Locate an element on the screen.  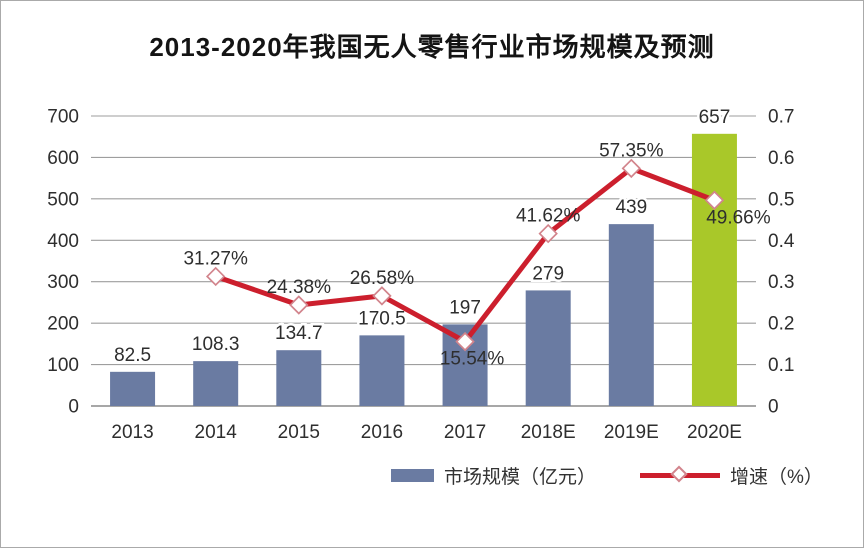
legend: 市场规模（亿元） 增速（%） is located at coordinates (607, 475).